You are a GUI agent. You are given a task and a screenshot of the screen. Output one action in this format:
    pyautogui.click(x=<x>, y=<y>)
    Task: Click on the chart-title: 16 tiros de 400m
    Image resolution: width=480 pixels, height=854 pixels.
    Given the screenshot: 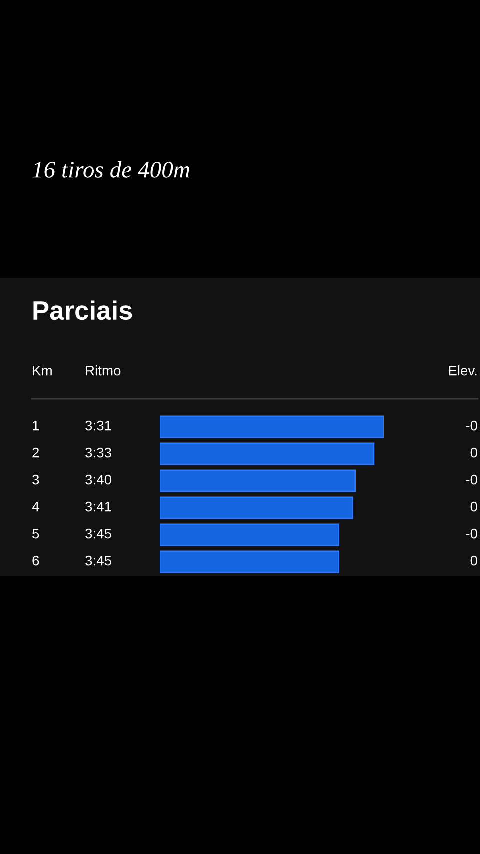 What is the action you would take?
    pyautogui.click(x=111, y=169)
    